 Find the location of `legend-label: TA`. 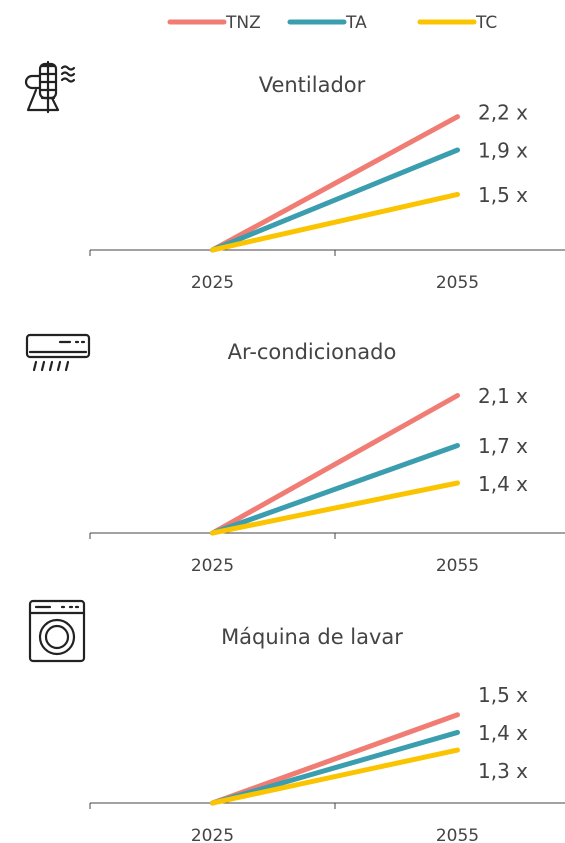

legend-label: TA is located at coordinates (356, 23).